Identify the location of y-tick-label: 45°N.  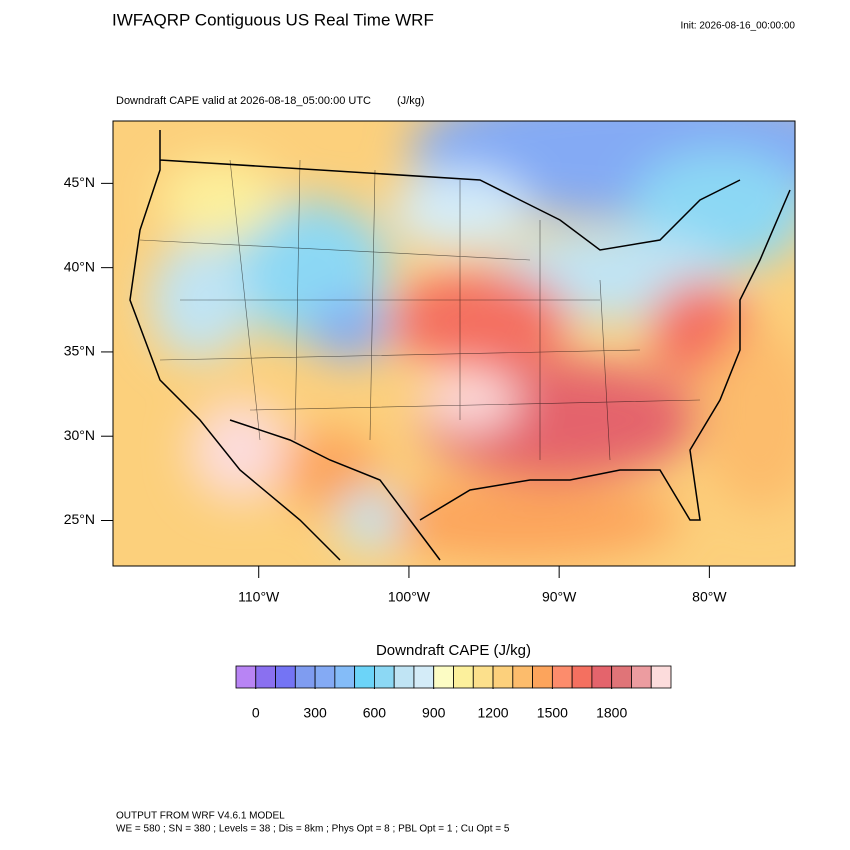
(79, 182).